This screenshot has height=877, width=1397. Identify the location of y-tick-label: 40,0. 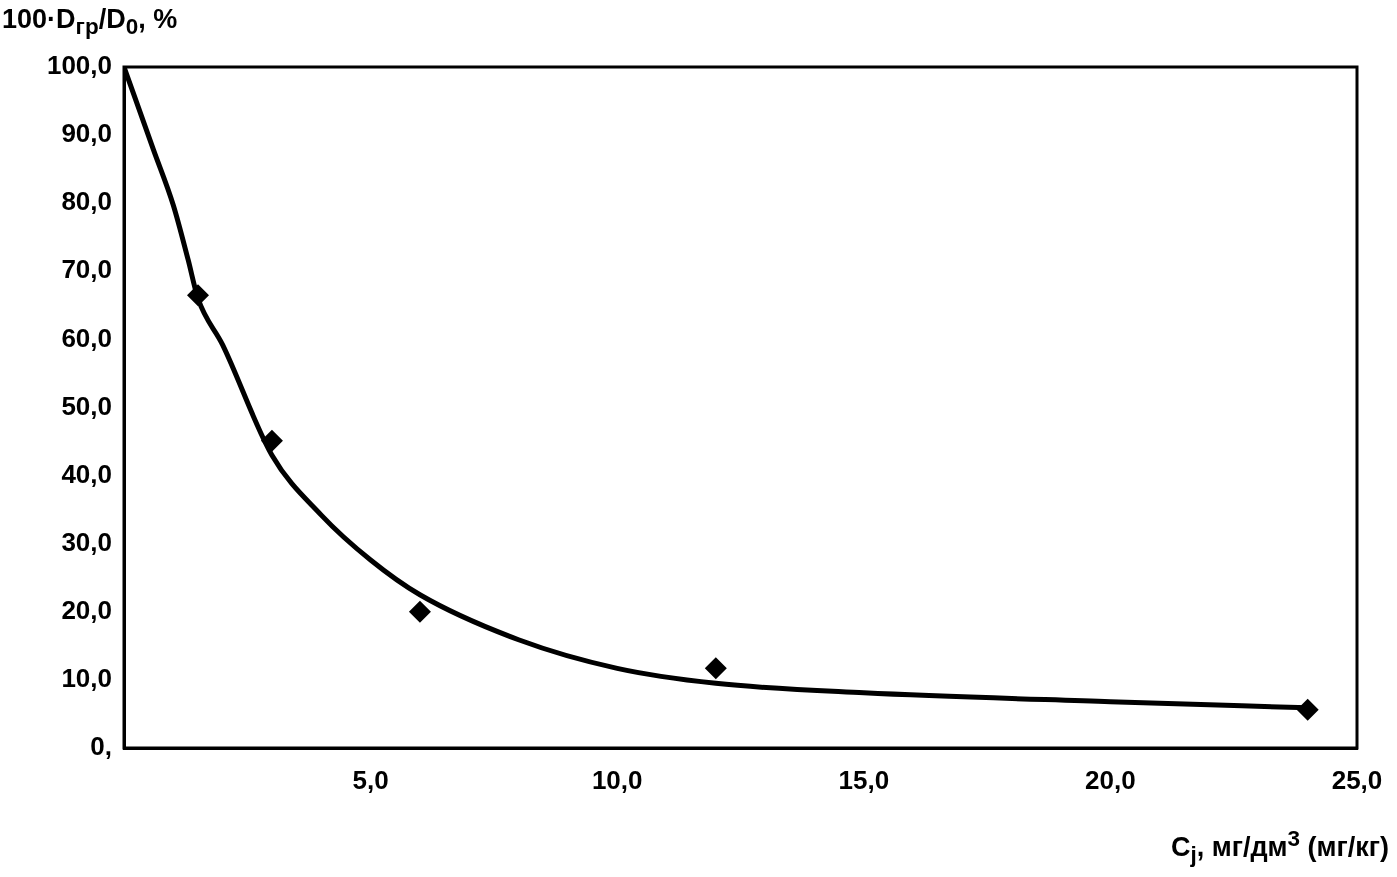
(86, 473).